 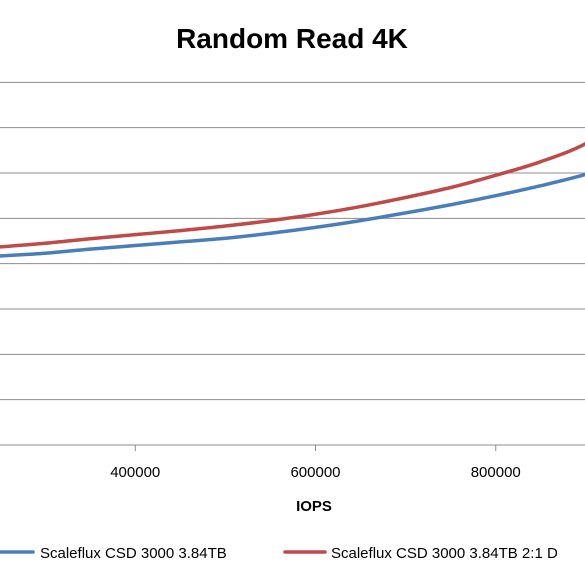 What do you see at coordinates (444, 553) in the screenshot?
I see `legend-label-2: Scaleflux CSD 3000 3.84TB 2:1 D` at bounding box center [444, 553].